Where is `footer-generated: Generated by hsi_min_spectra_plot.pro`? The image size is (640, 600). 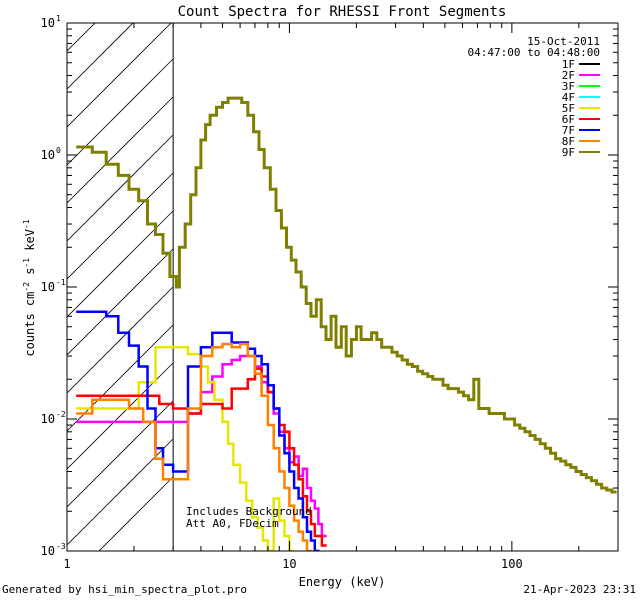
footer-generated: Generated by hsi_min_spectra_plot.pro is located at coordinates (125, 589).